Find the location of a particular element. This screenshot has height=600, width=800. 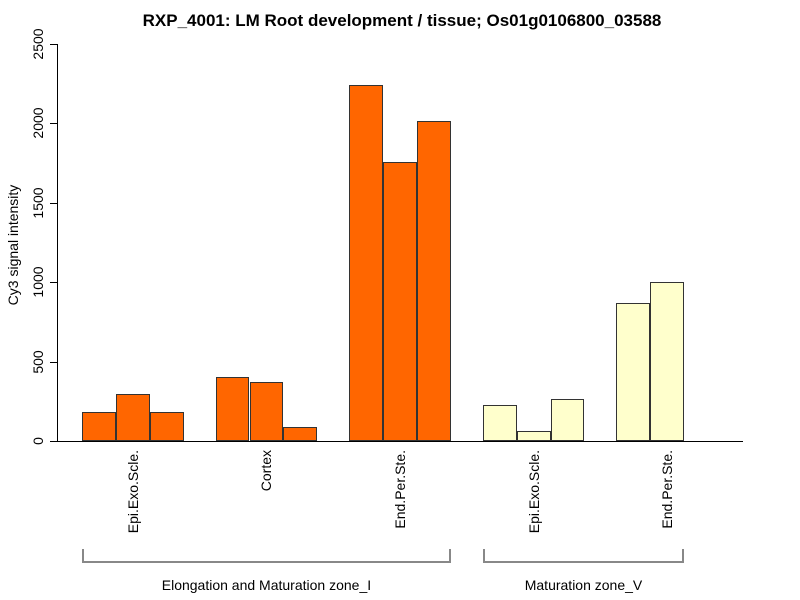

y-tick-label: 1500 is located at coordinates (38, 203).